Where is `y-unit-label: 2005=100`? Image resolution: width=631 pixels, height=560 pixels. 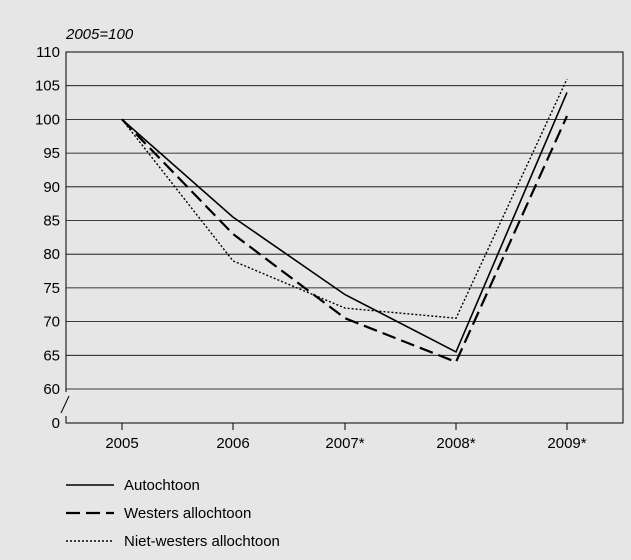 y-unit-label: 2005=100 is located at coordinates (99, 34).